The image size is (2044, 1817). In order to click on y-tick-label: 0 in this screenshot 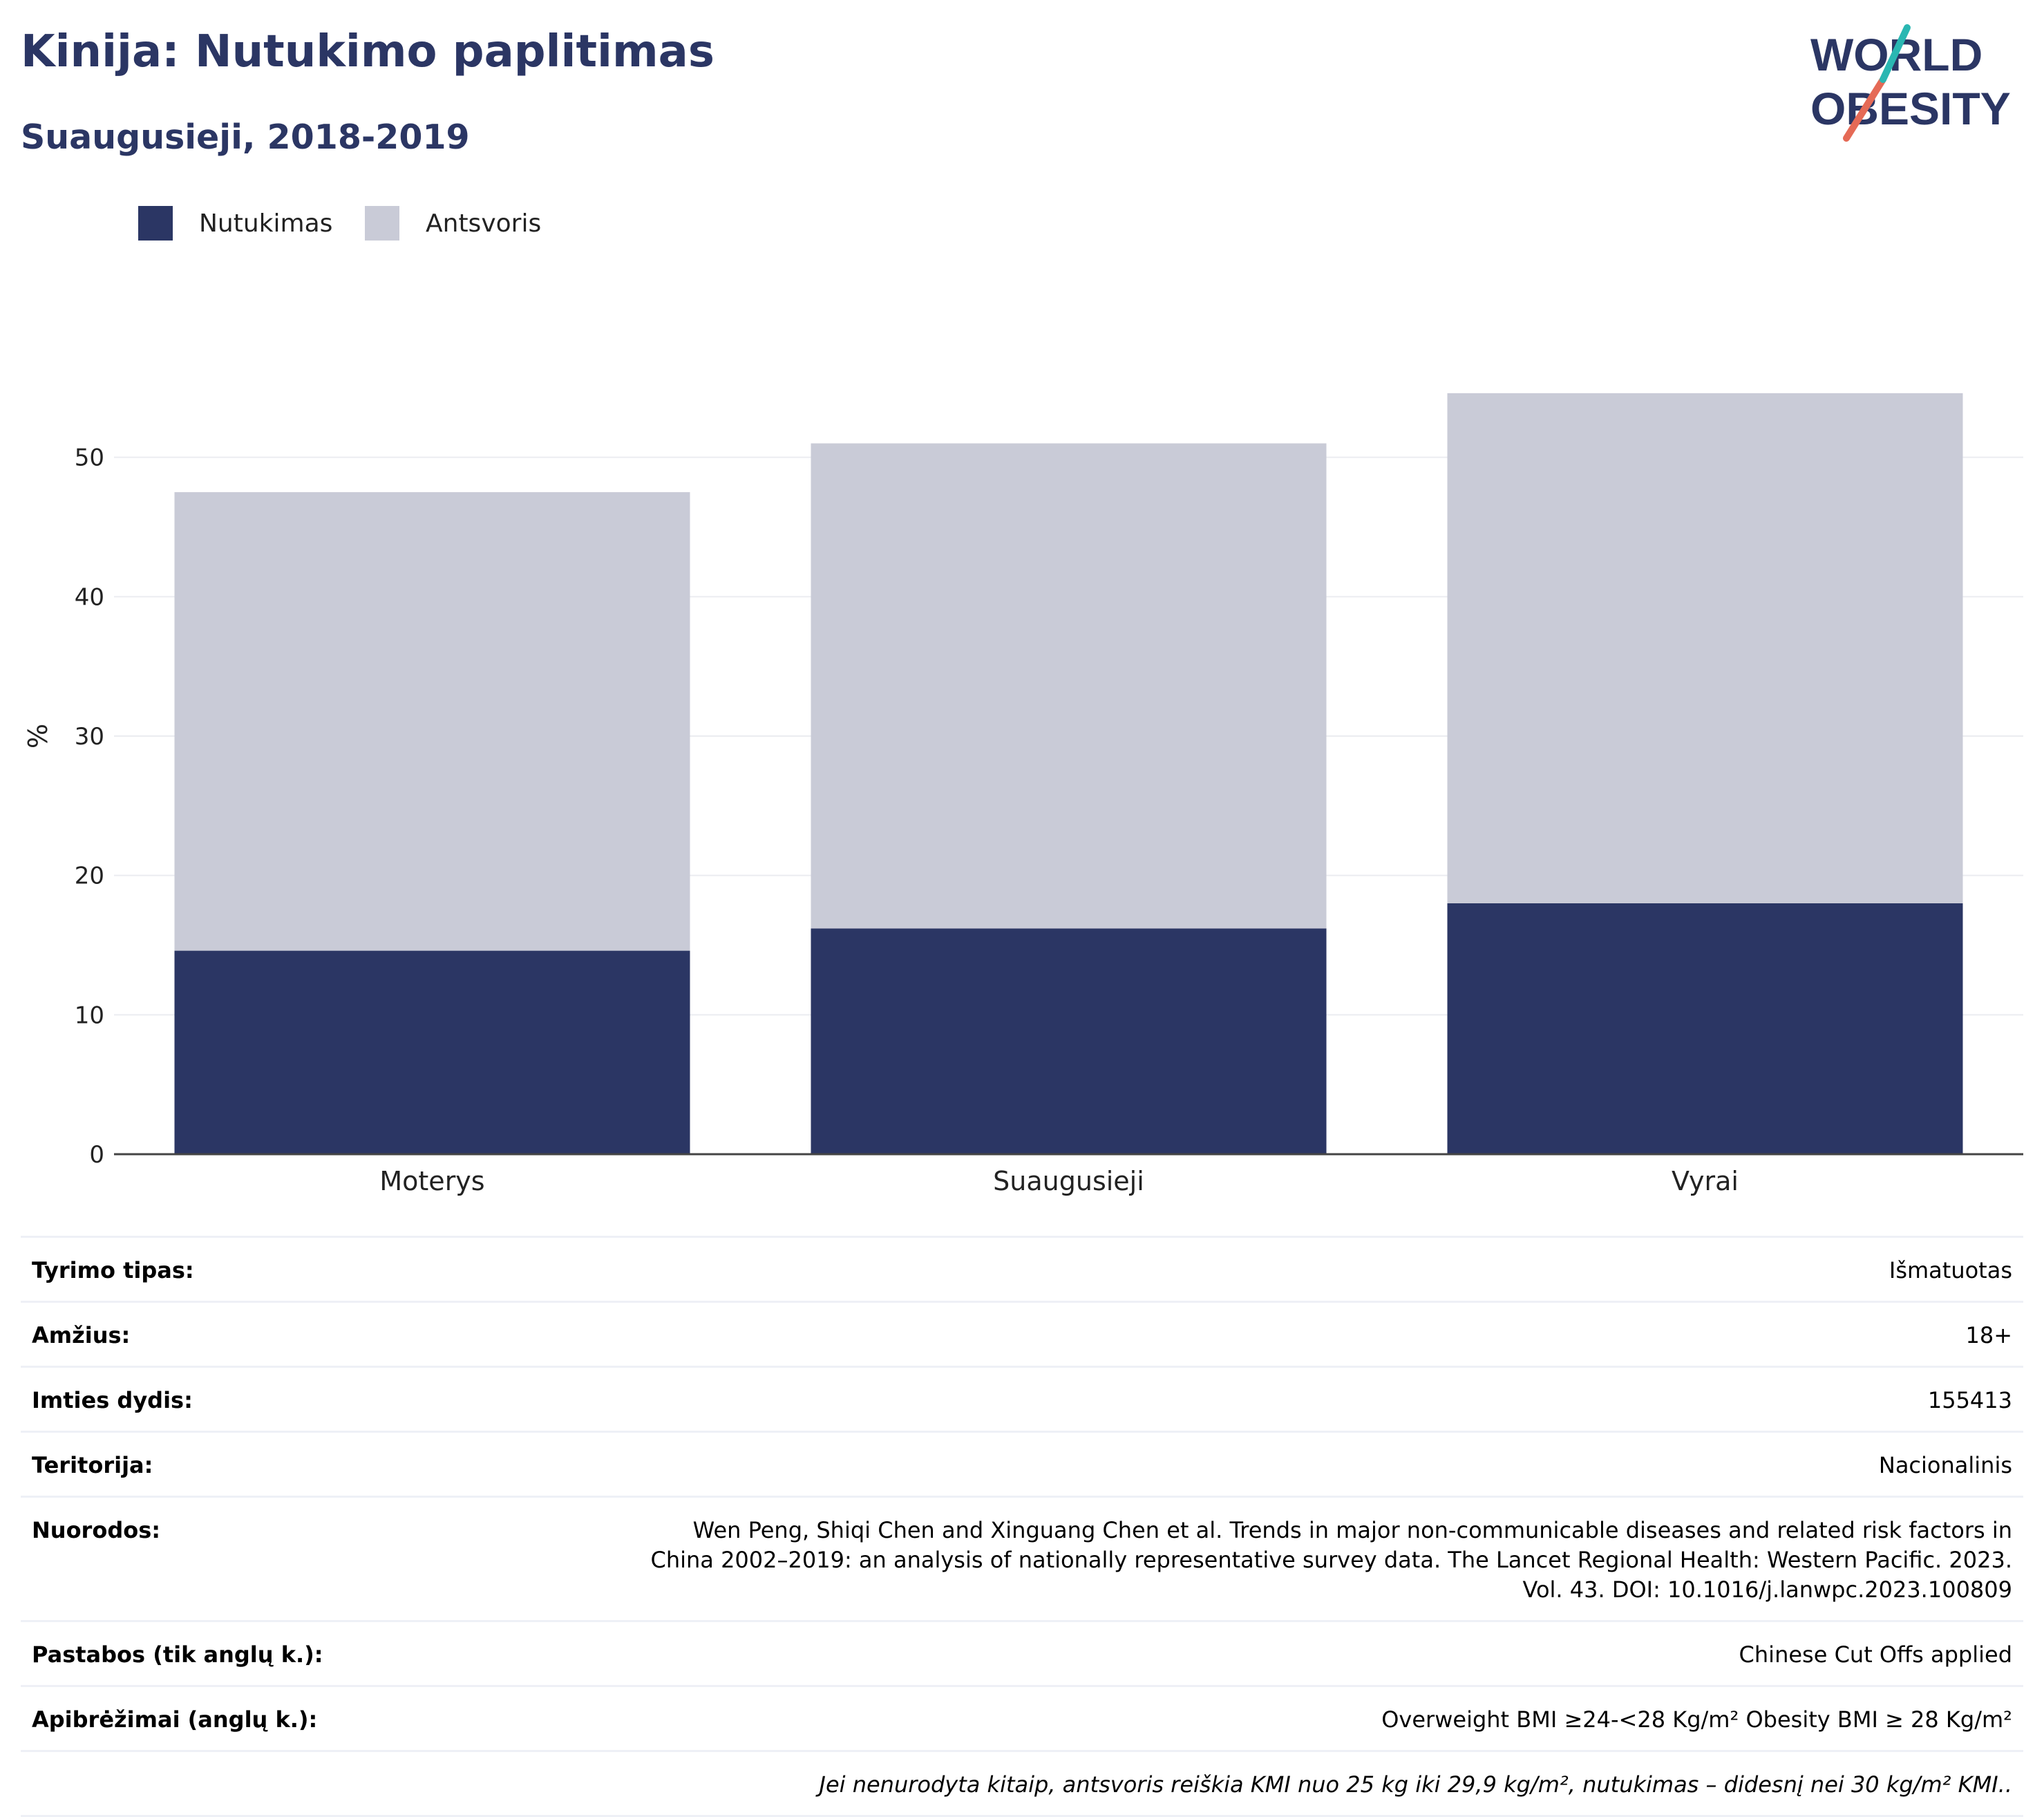, I will do `click(96, 1155)`.